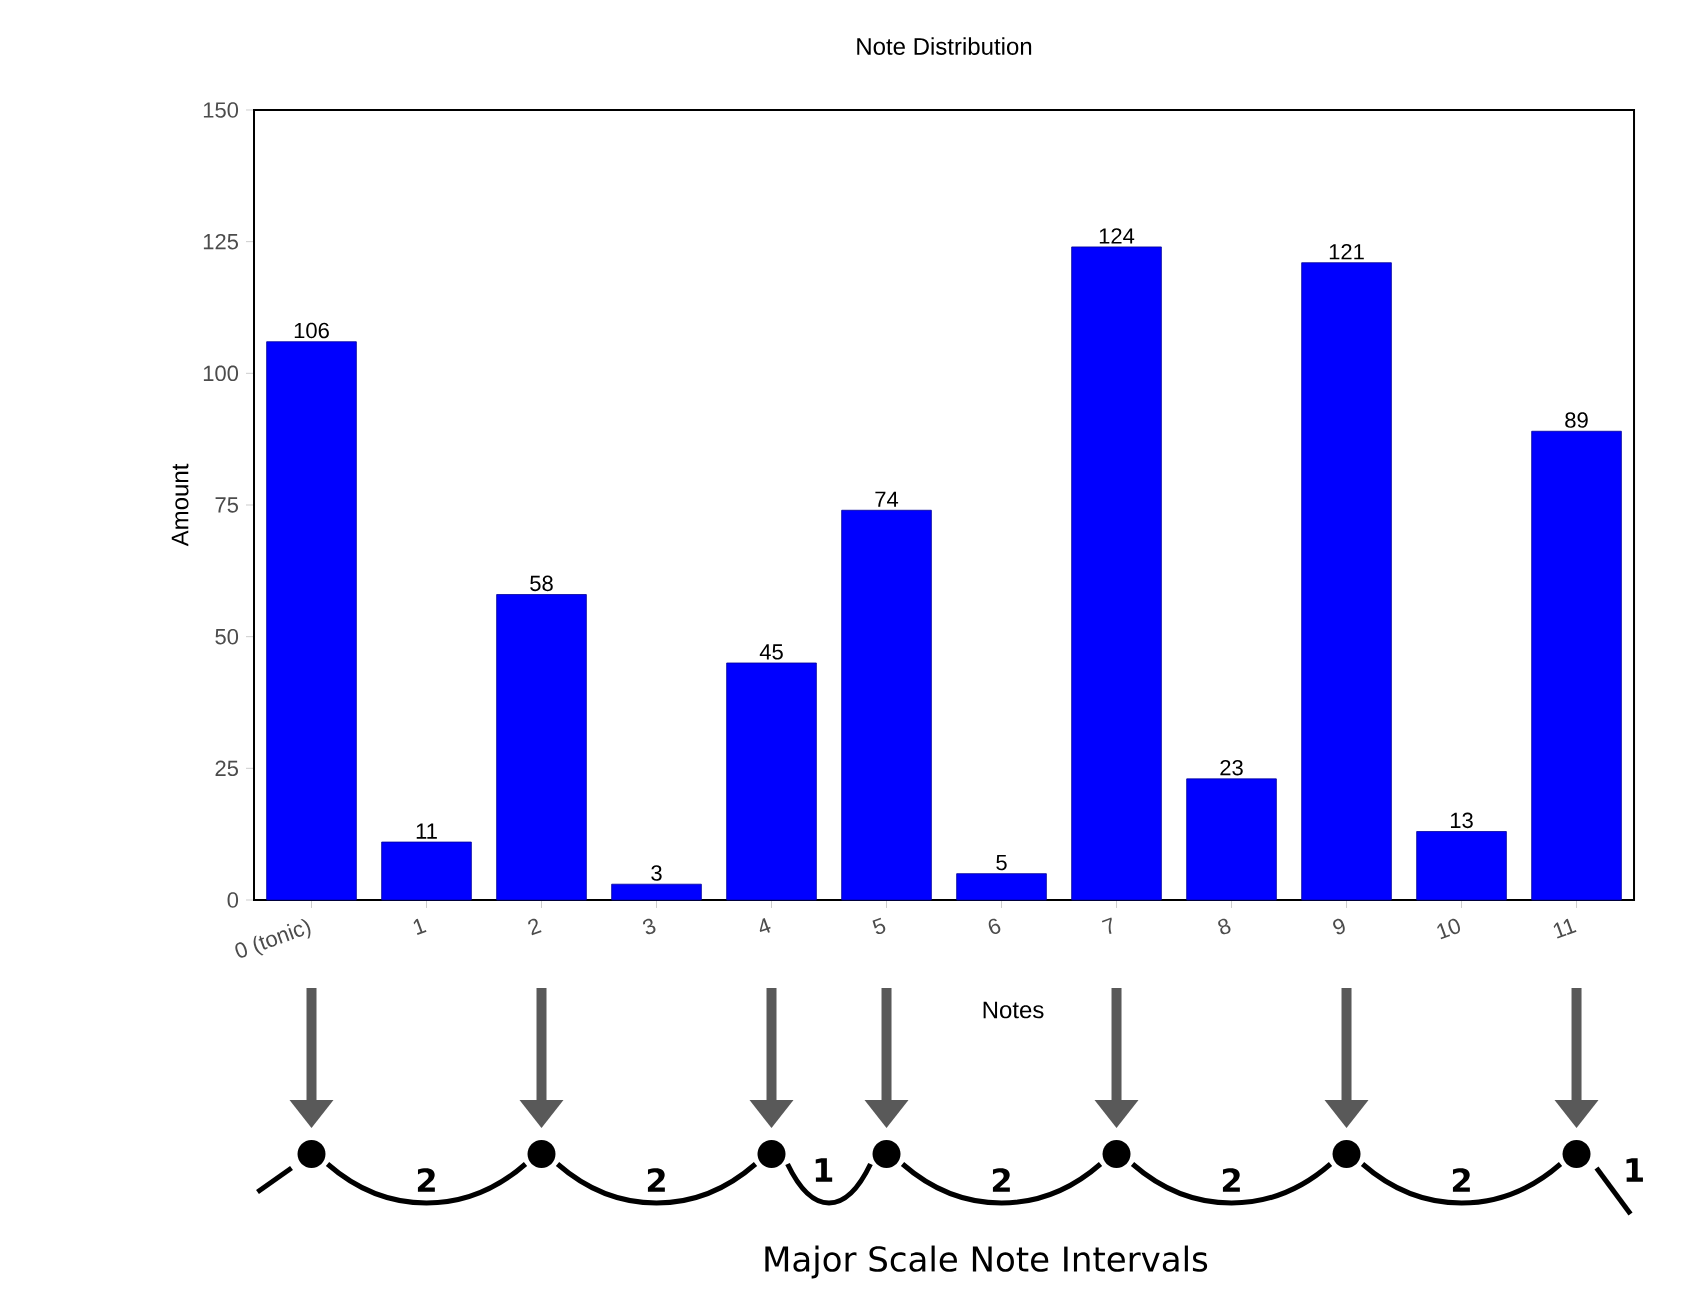  Describe the element at coordinates (1013, 1010) in the screenshot. I see `x-axis-title: Notes` at that location.